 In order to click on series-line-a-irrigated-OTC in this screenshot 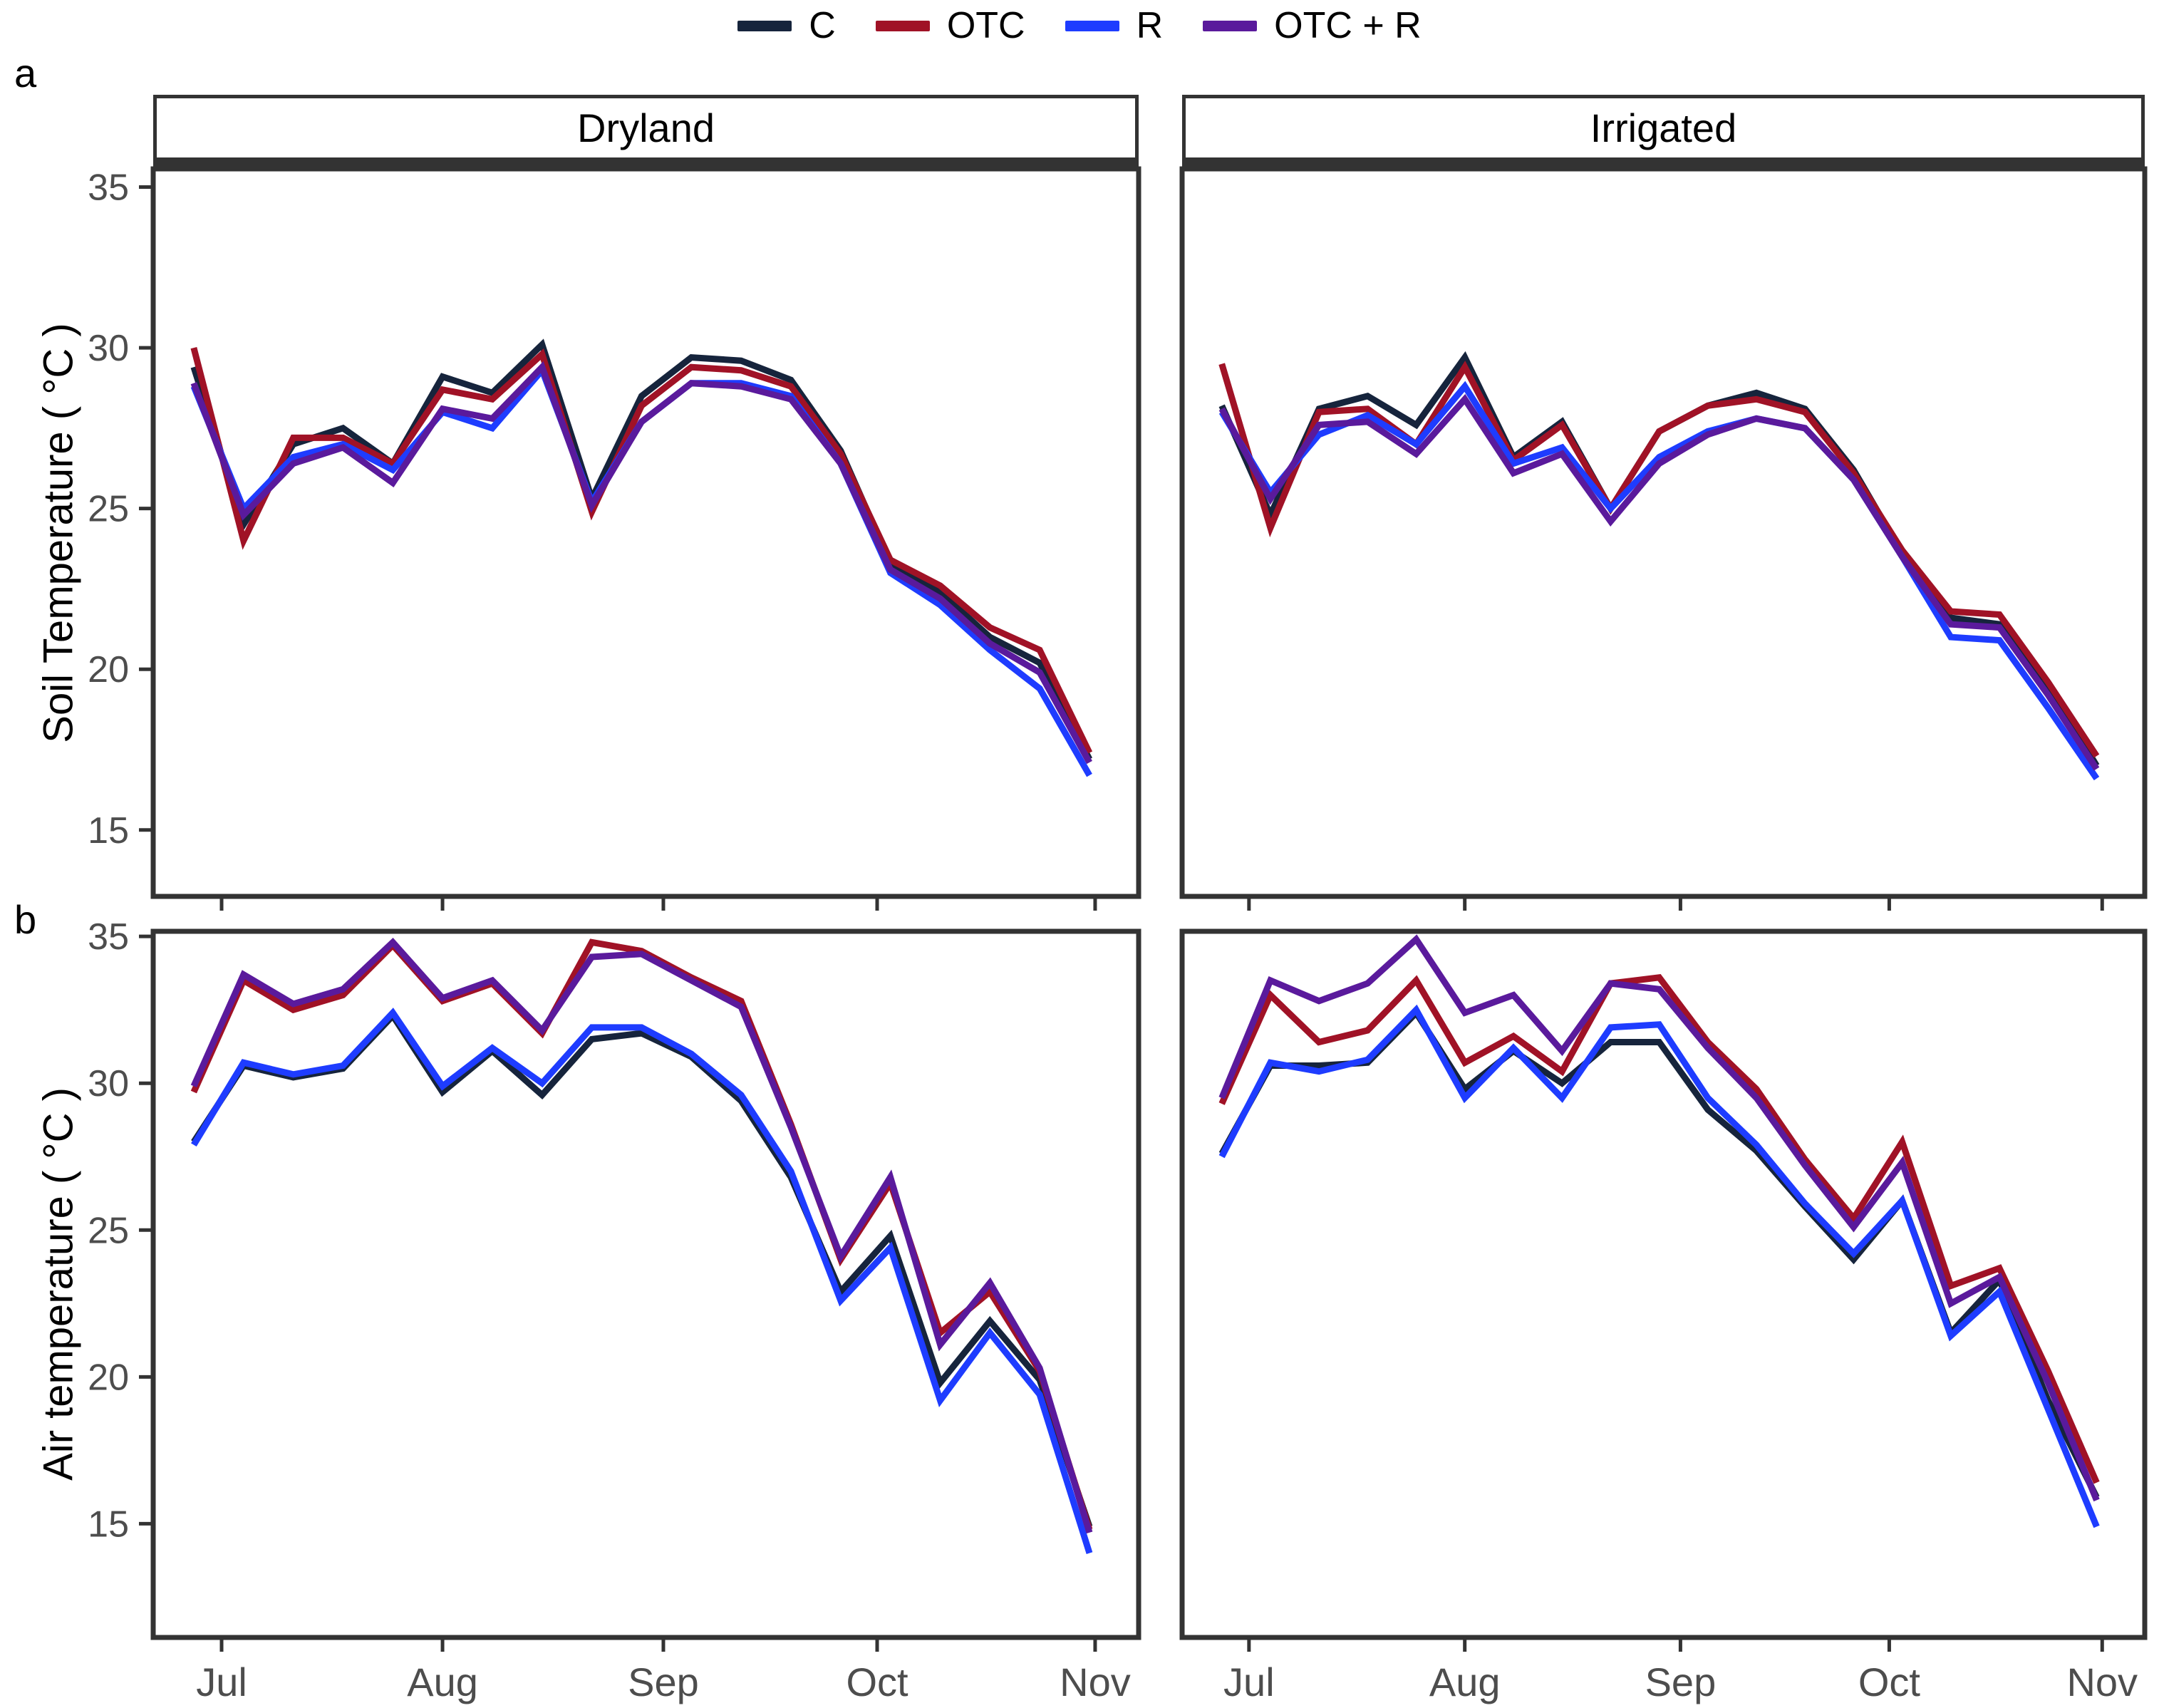, I will do `click(1659, 559)`.